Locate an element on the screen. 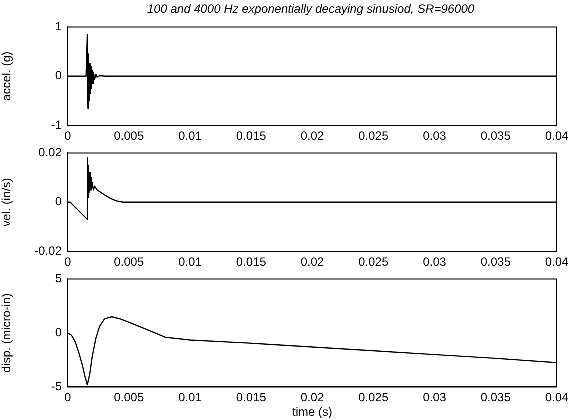  chart-title: 100 and 4000 Hz exponentially decaying sinusiod, SR=96000 is located at coordinates (311, 9).